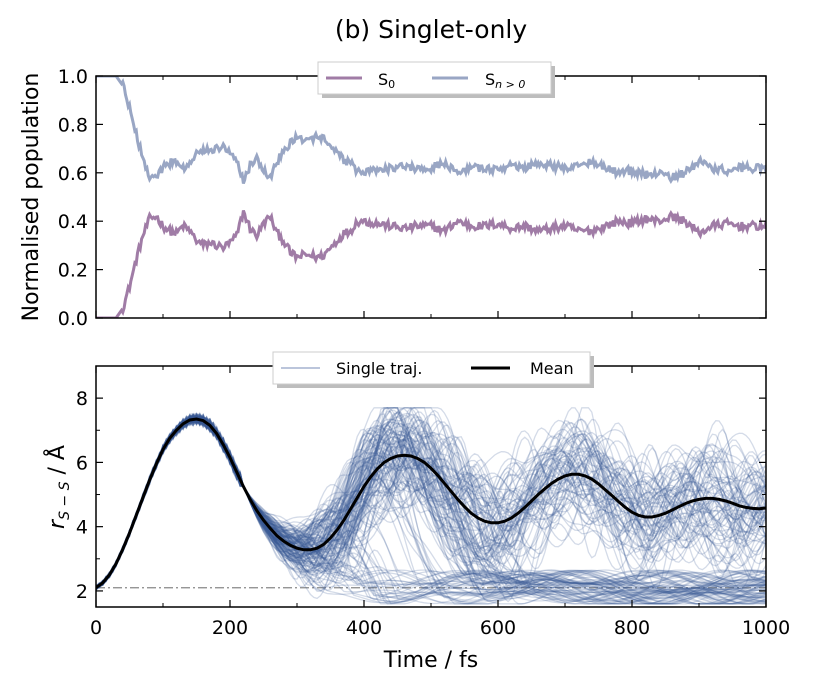 This screenshot has height=689, width=814. Describe the element at coordinates (498, 628) in the screenshot. I see `x-tick-label: 600` at that location.